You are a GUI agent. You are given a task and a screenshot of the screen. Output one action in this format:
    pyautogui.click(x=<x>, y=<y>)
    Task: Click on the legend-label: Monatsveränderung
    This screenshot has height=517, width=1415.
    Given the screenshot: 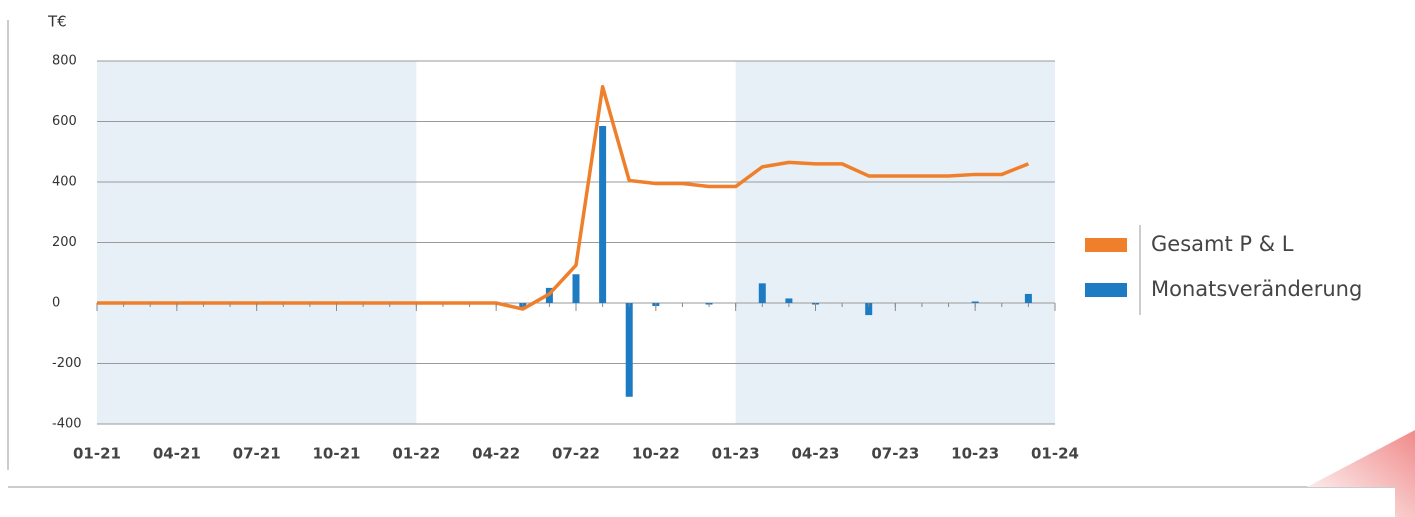 What is the action you would take?
    pyautogui.click(x=1256, y=289)
    